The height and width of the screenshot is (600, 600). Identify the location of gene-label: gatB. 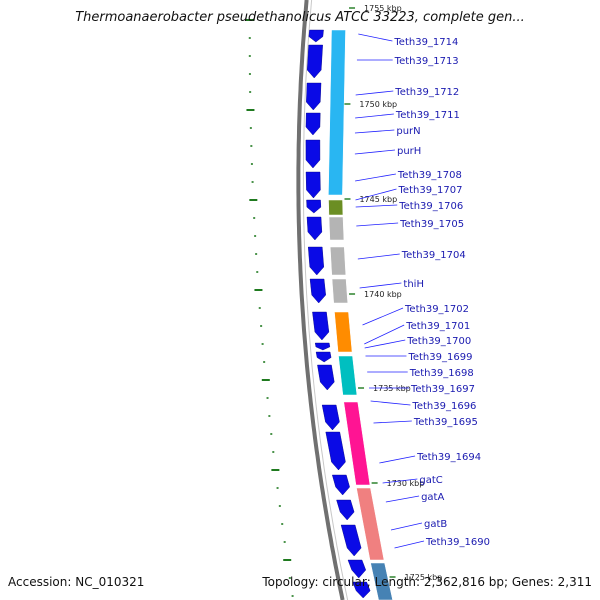
(435, 524).